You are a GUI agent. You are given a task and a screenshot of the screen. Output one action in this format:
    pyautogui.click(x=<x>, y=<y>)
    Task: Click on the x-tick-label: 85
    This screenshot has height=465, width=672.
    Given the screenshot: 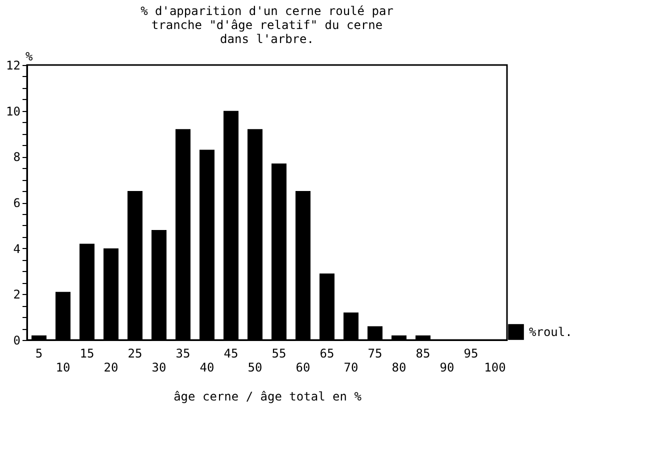 What is the action you would take?
    pyautogui.click(x=423, y=353)
    